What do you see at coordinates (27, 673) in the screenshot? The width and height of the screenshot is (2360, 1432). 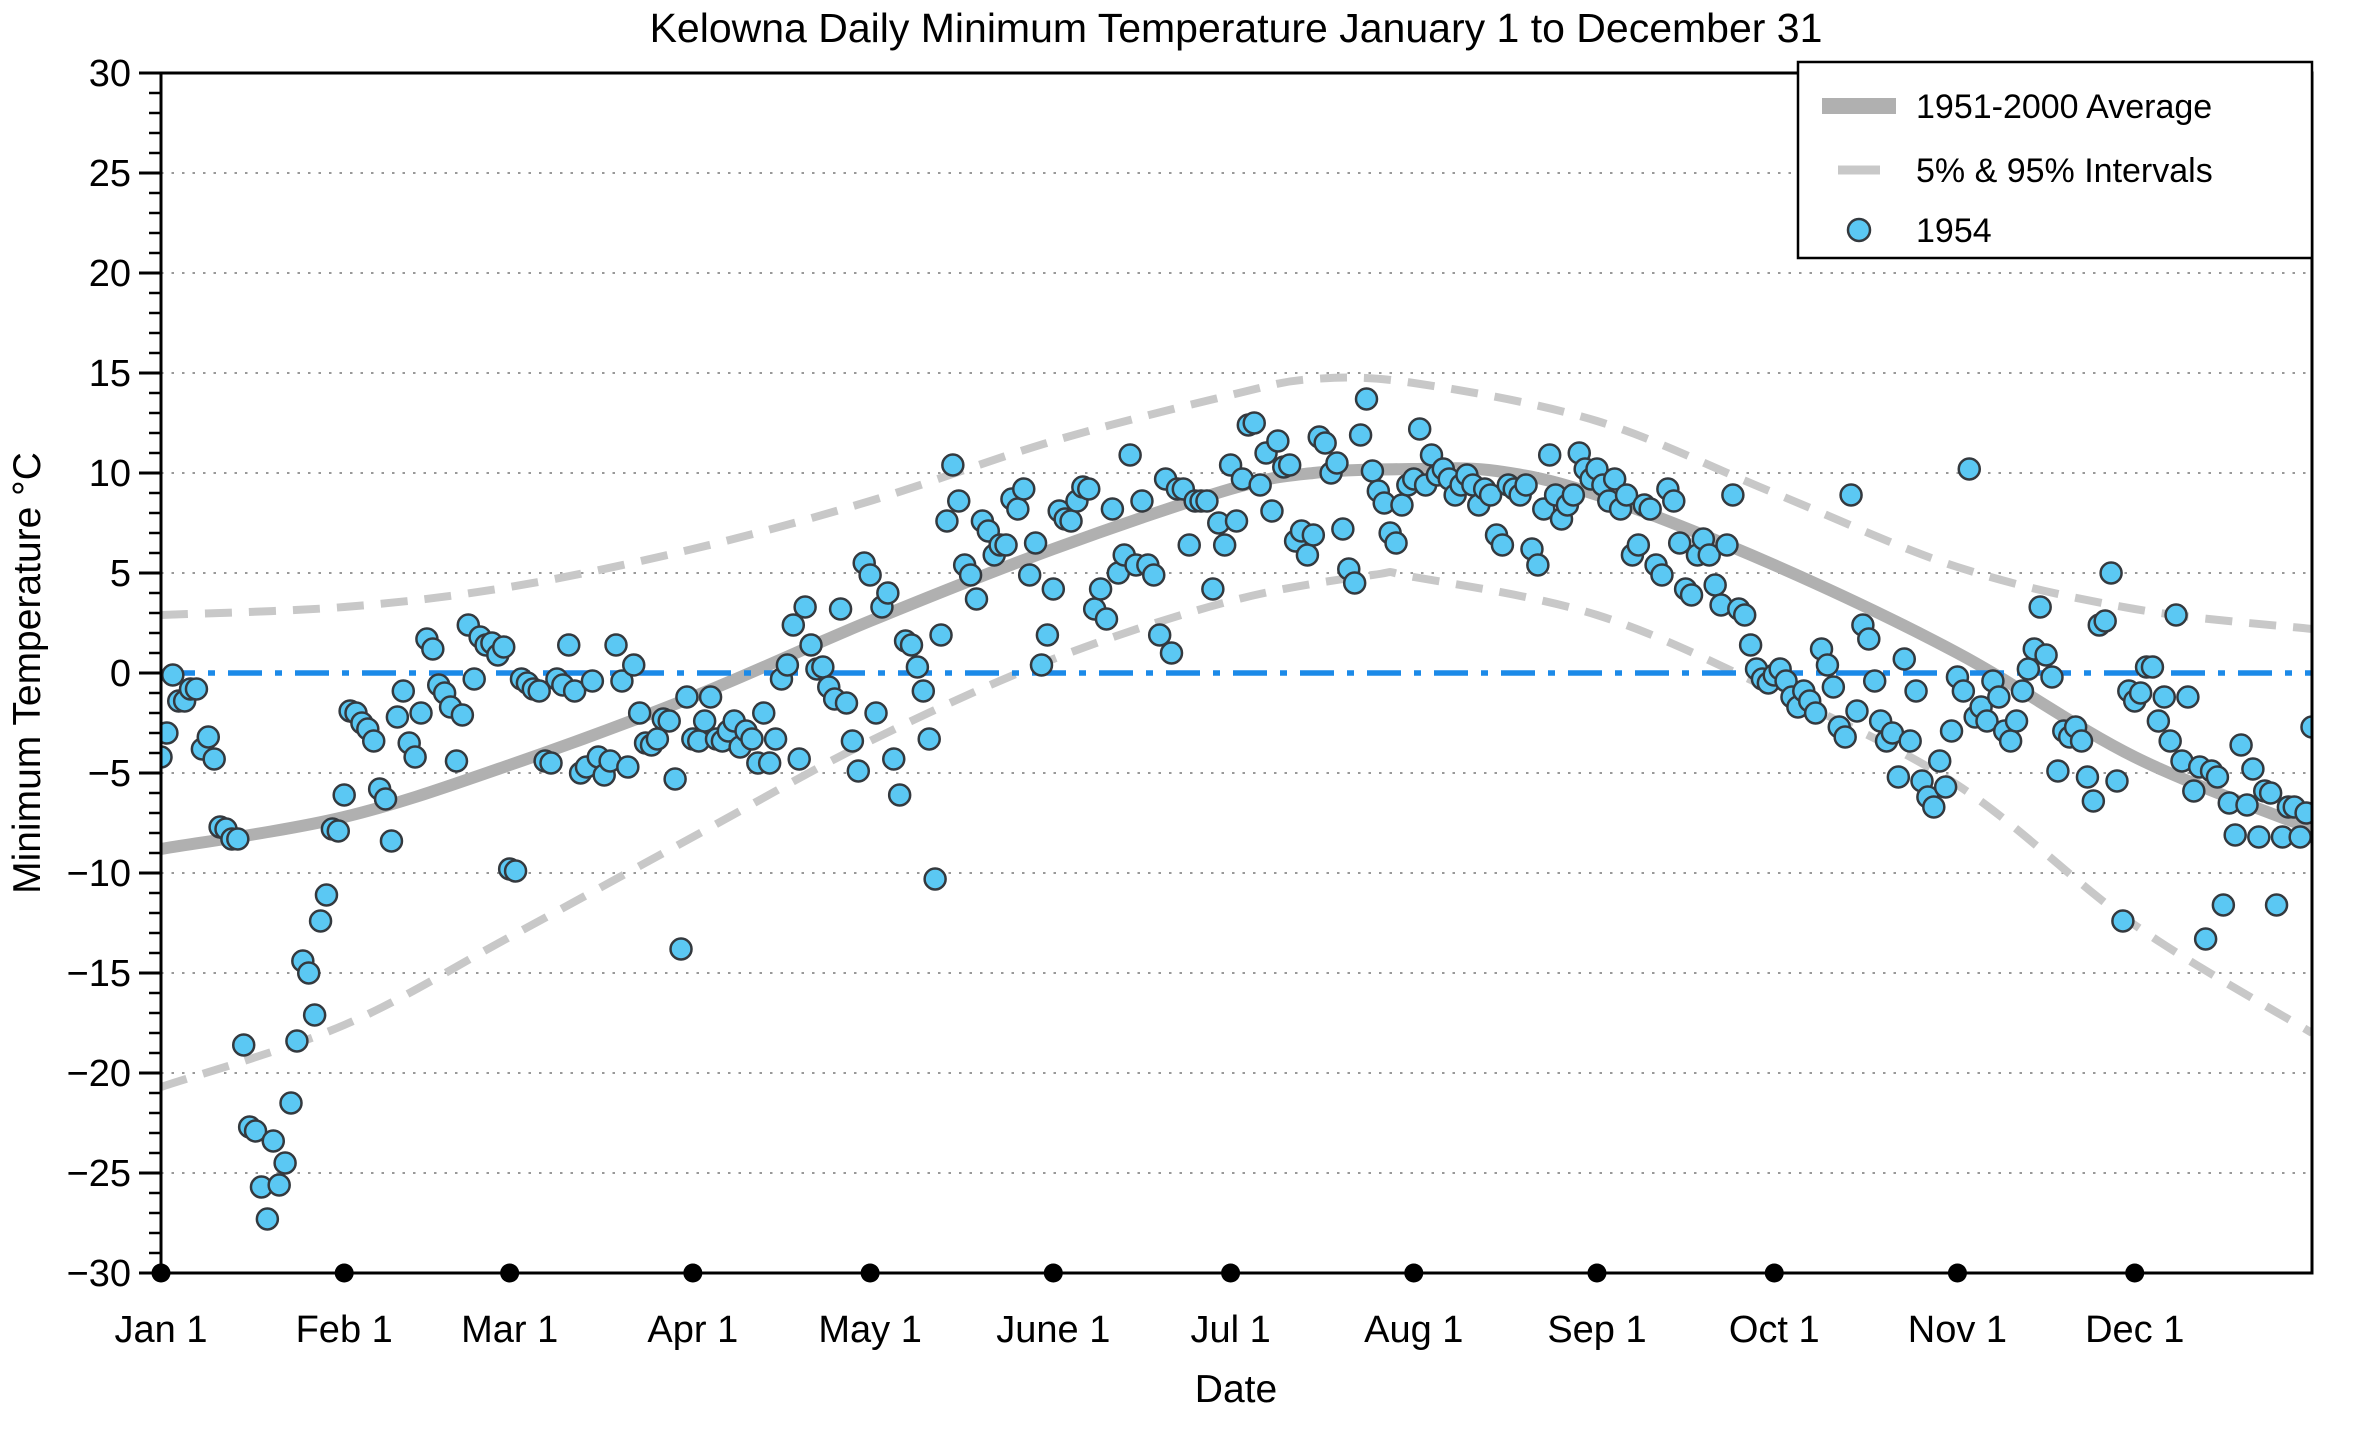 I see `y-axis-title: Minimum Temperature °C` at bounding box center [27, 673].